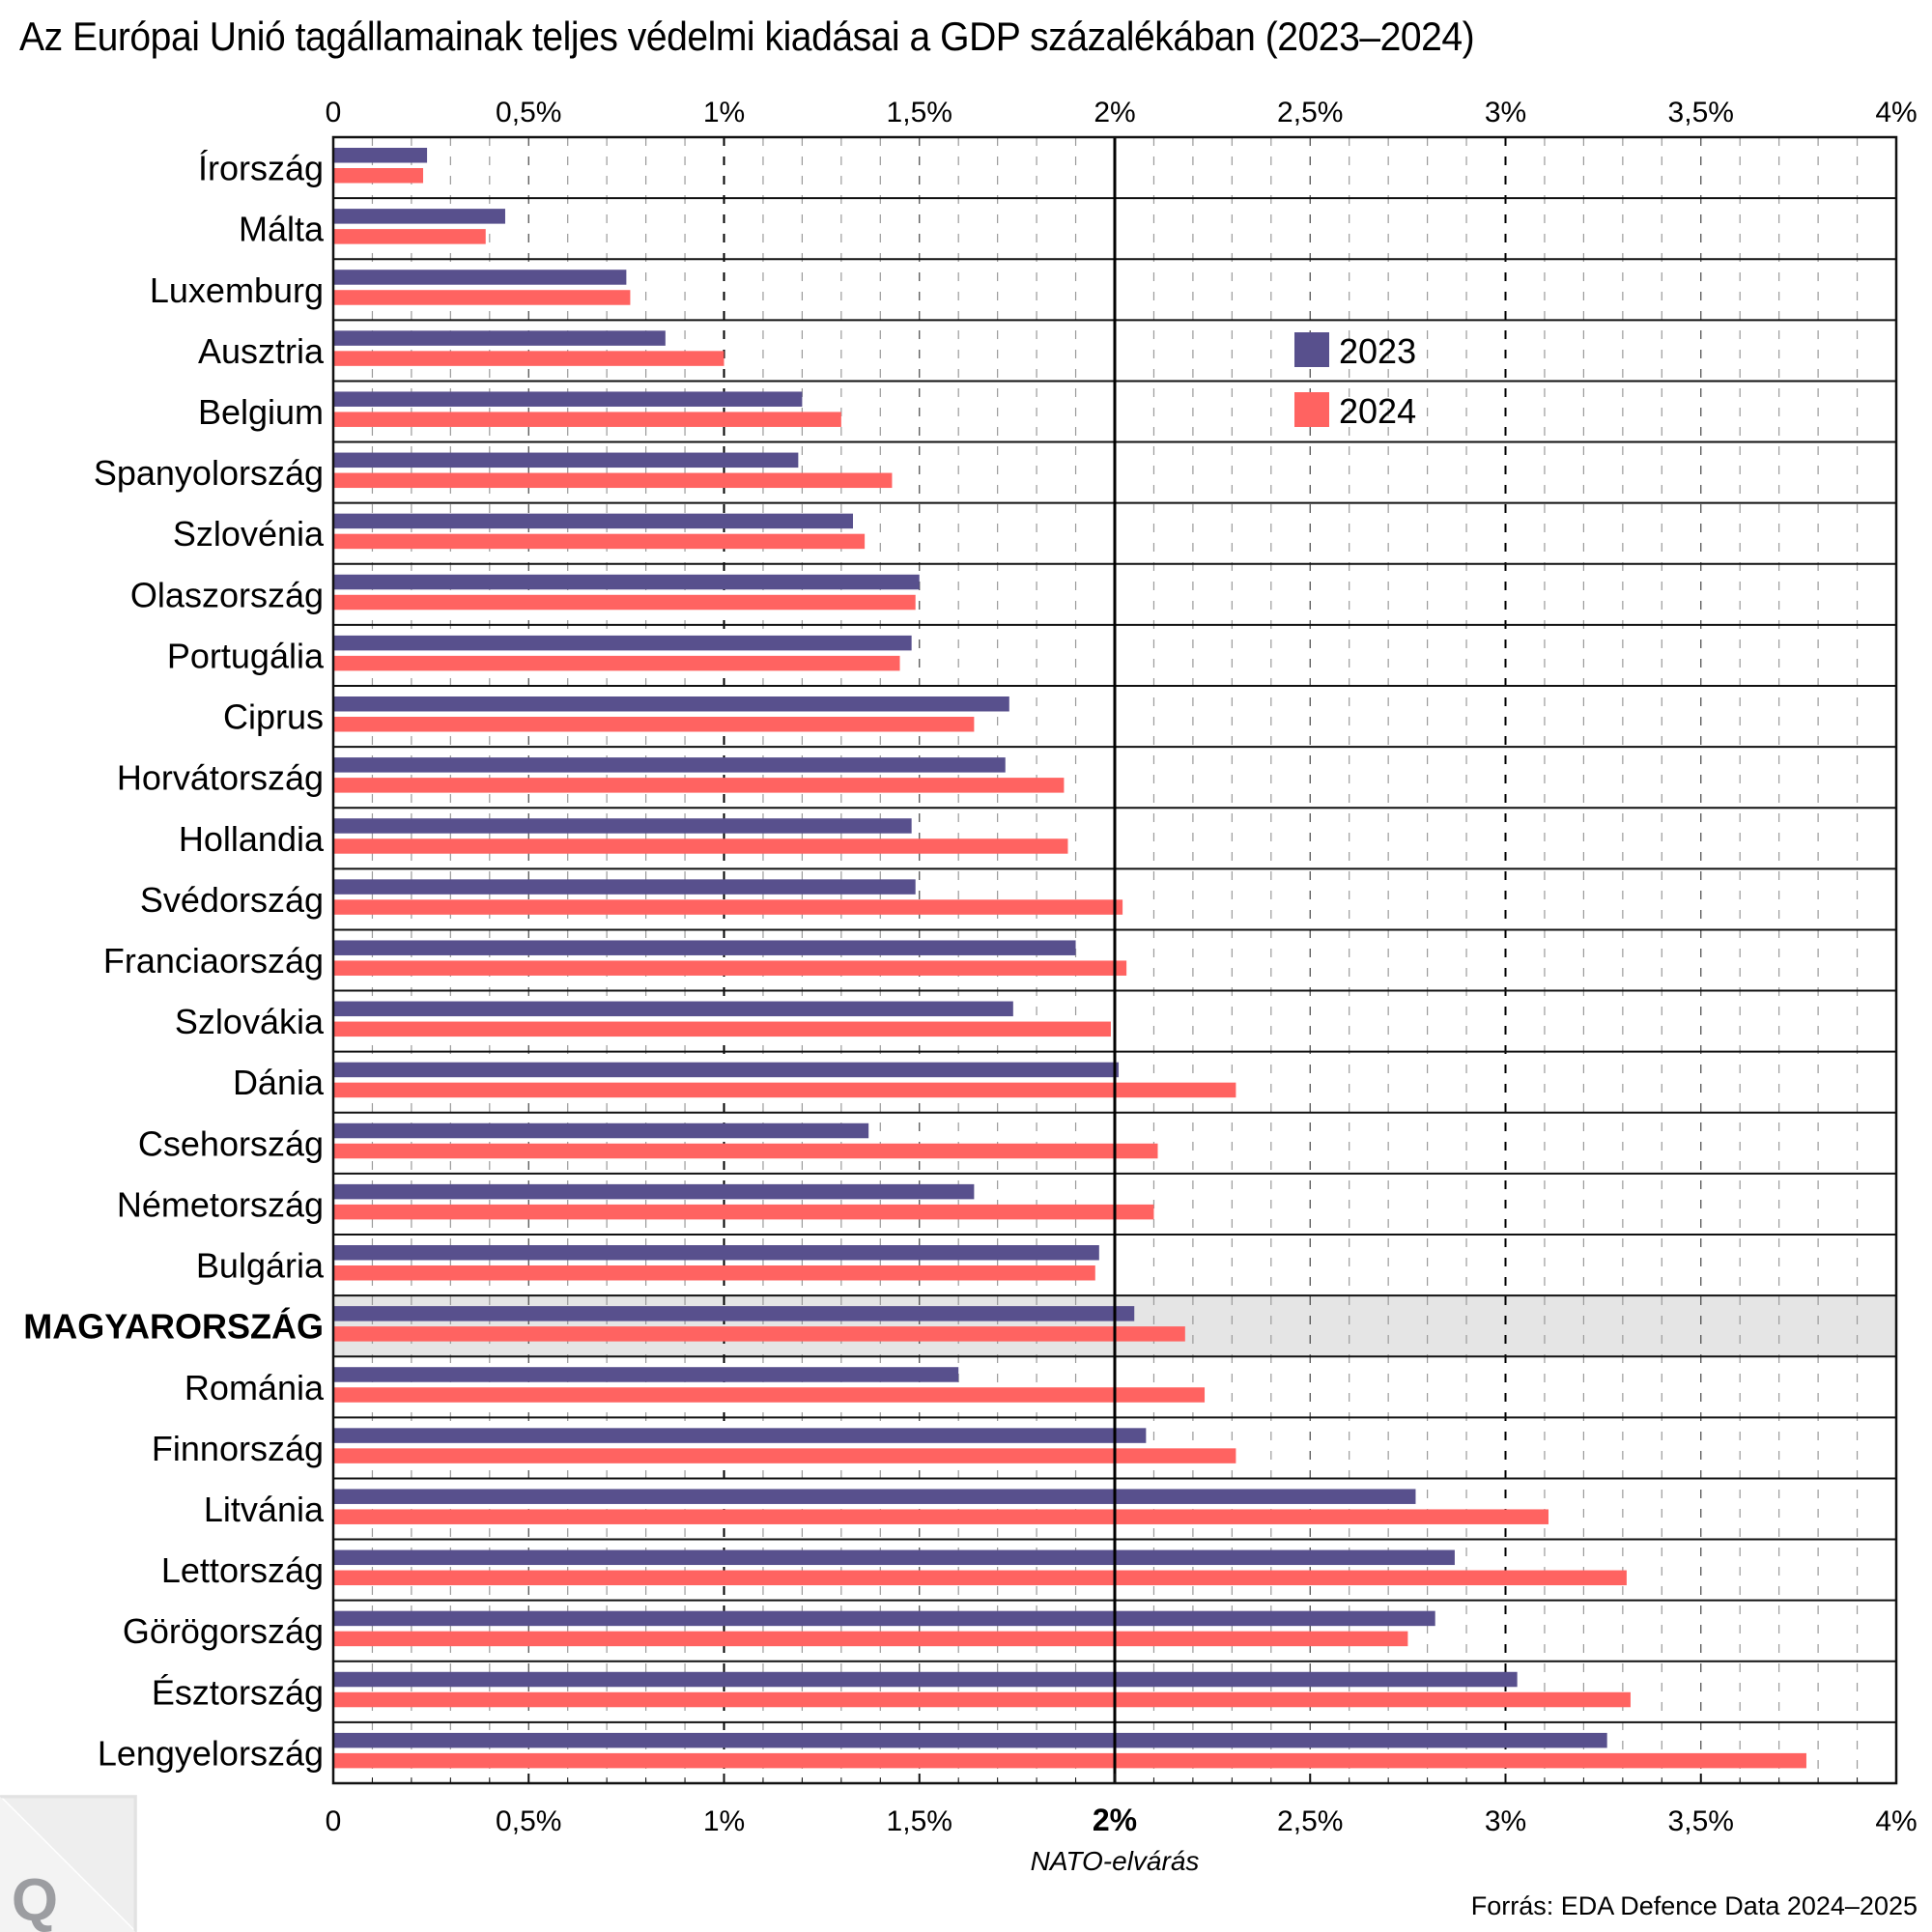  What do you see at coordinates (252, 839) in the screenshot?
I see `category-label: Hollandia` at bounding box center [252, 839].